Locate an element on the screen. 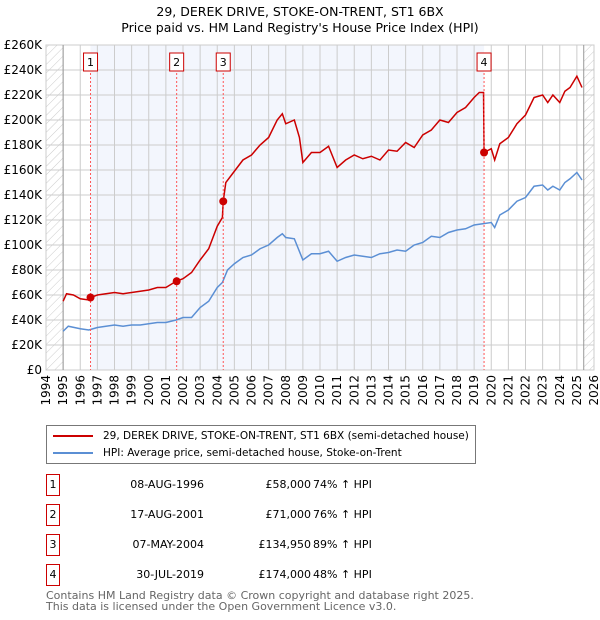 This screenshot has width=600, height=620. x-tick-label: 2008 is located at coordinates (286, 390).